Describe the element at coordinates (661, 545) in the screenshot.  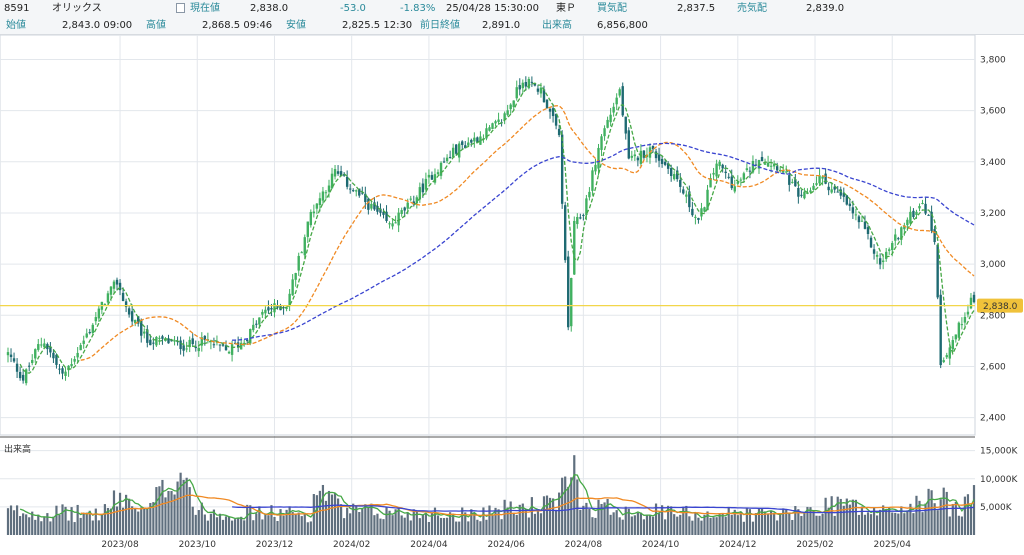
I see `date-tick-label: 2024/10` at that location.